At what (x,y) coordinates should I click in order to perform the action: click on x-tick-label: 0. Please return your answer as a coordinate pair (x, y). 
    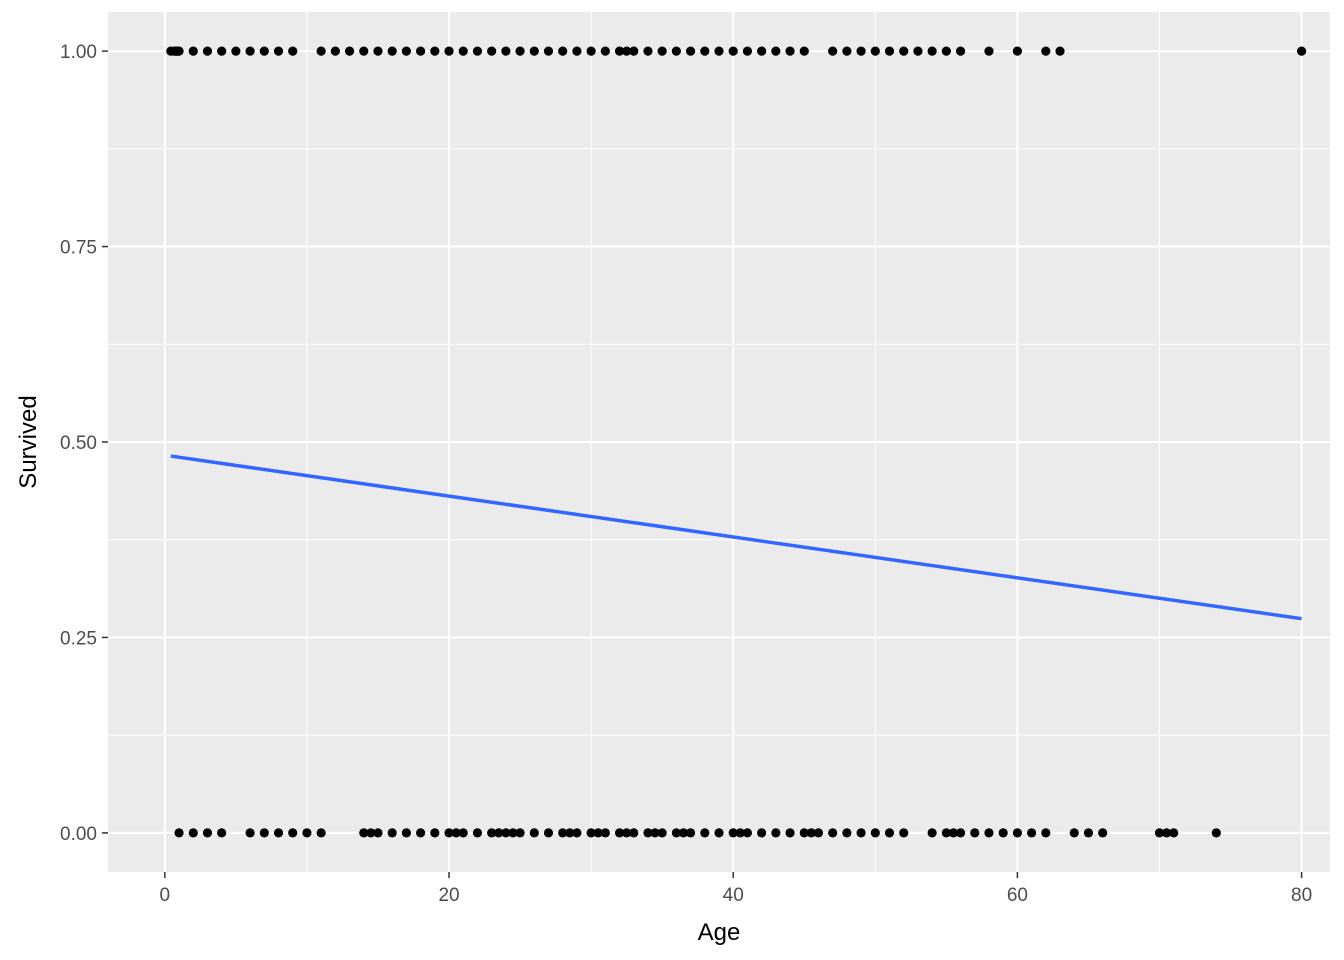
    Looking at the image, I should click on (165, 895).